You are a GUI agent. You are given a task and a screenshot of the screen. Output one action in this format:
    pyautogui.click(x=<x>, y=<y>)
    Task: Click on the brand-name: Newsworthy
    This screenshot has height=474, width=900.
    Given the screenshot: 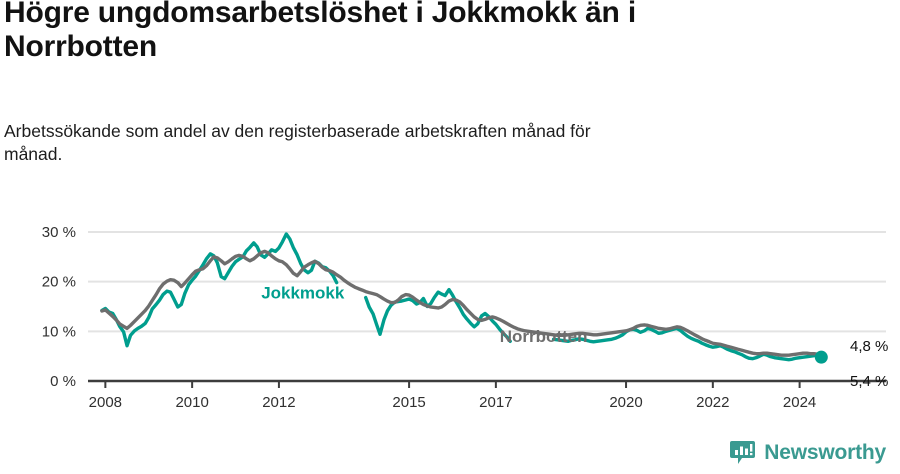 What is the action you would take?
    pyautogui.click(x=825, y=452)
    